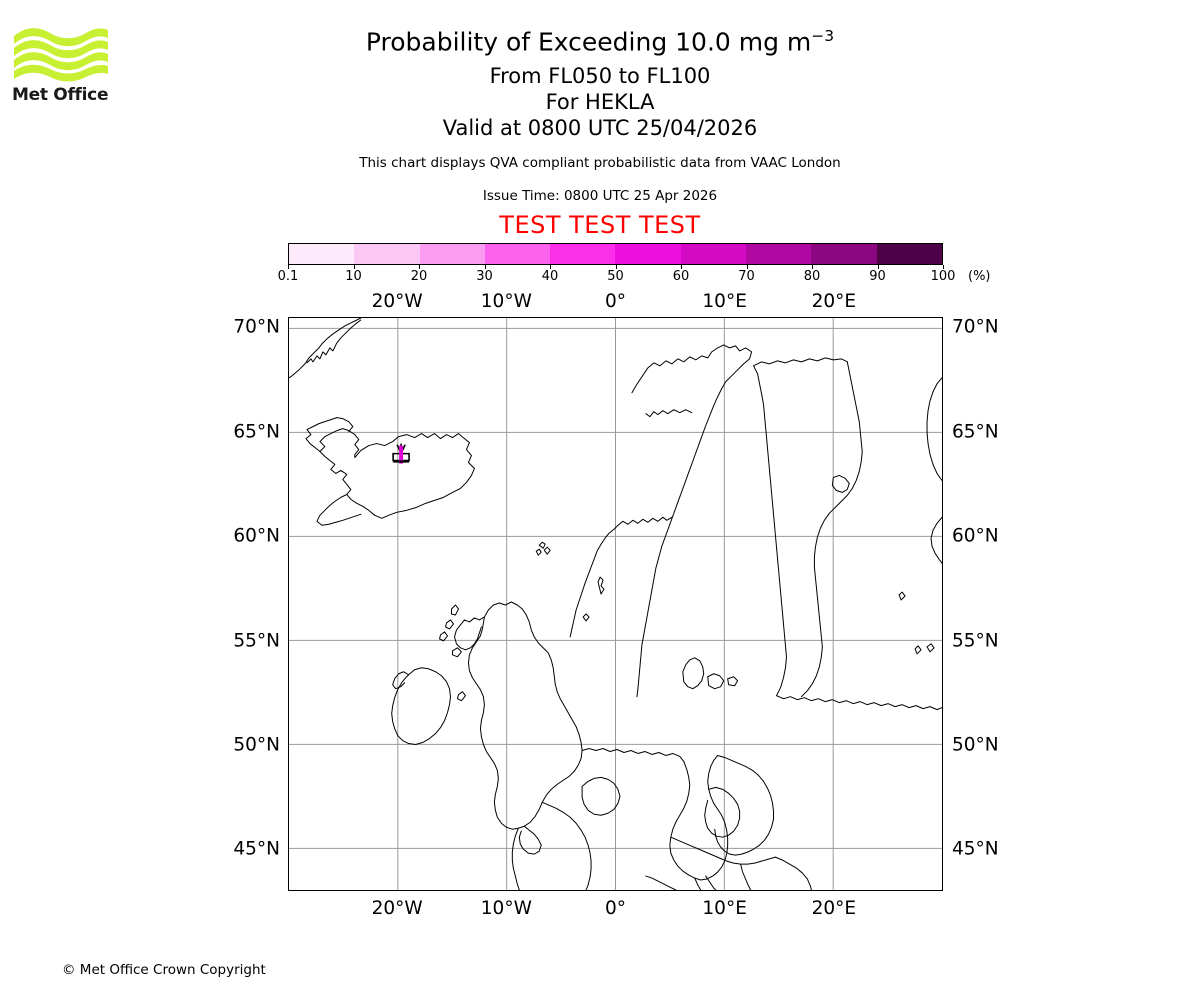 The image size is (1200, 1000). I want to click on coast-white-sea, so click(936, 540).